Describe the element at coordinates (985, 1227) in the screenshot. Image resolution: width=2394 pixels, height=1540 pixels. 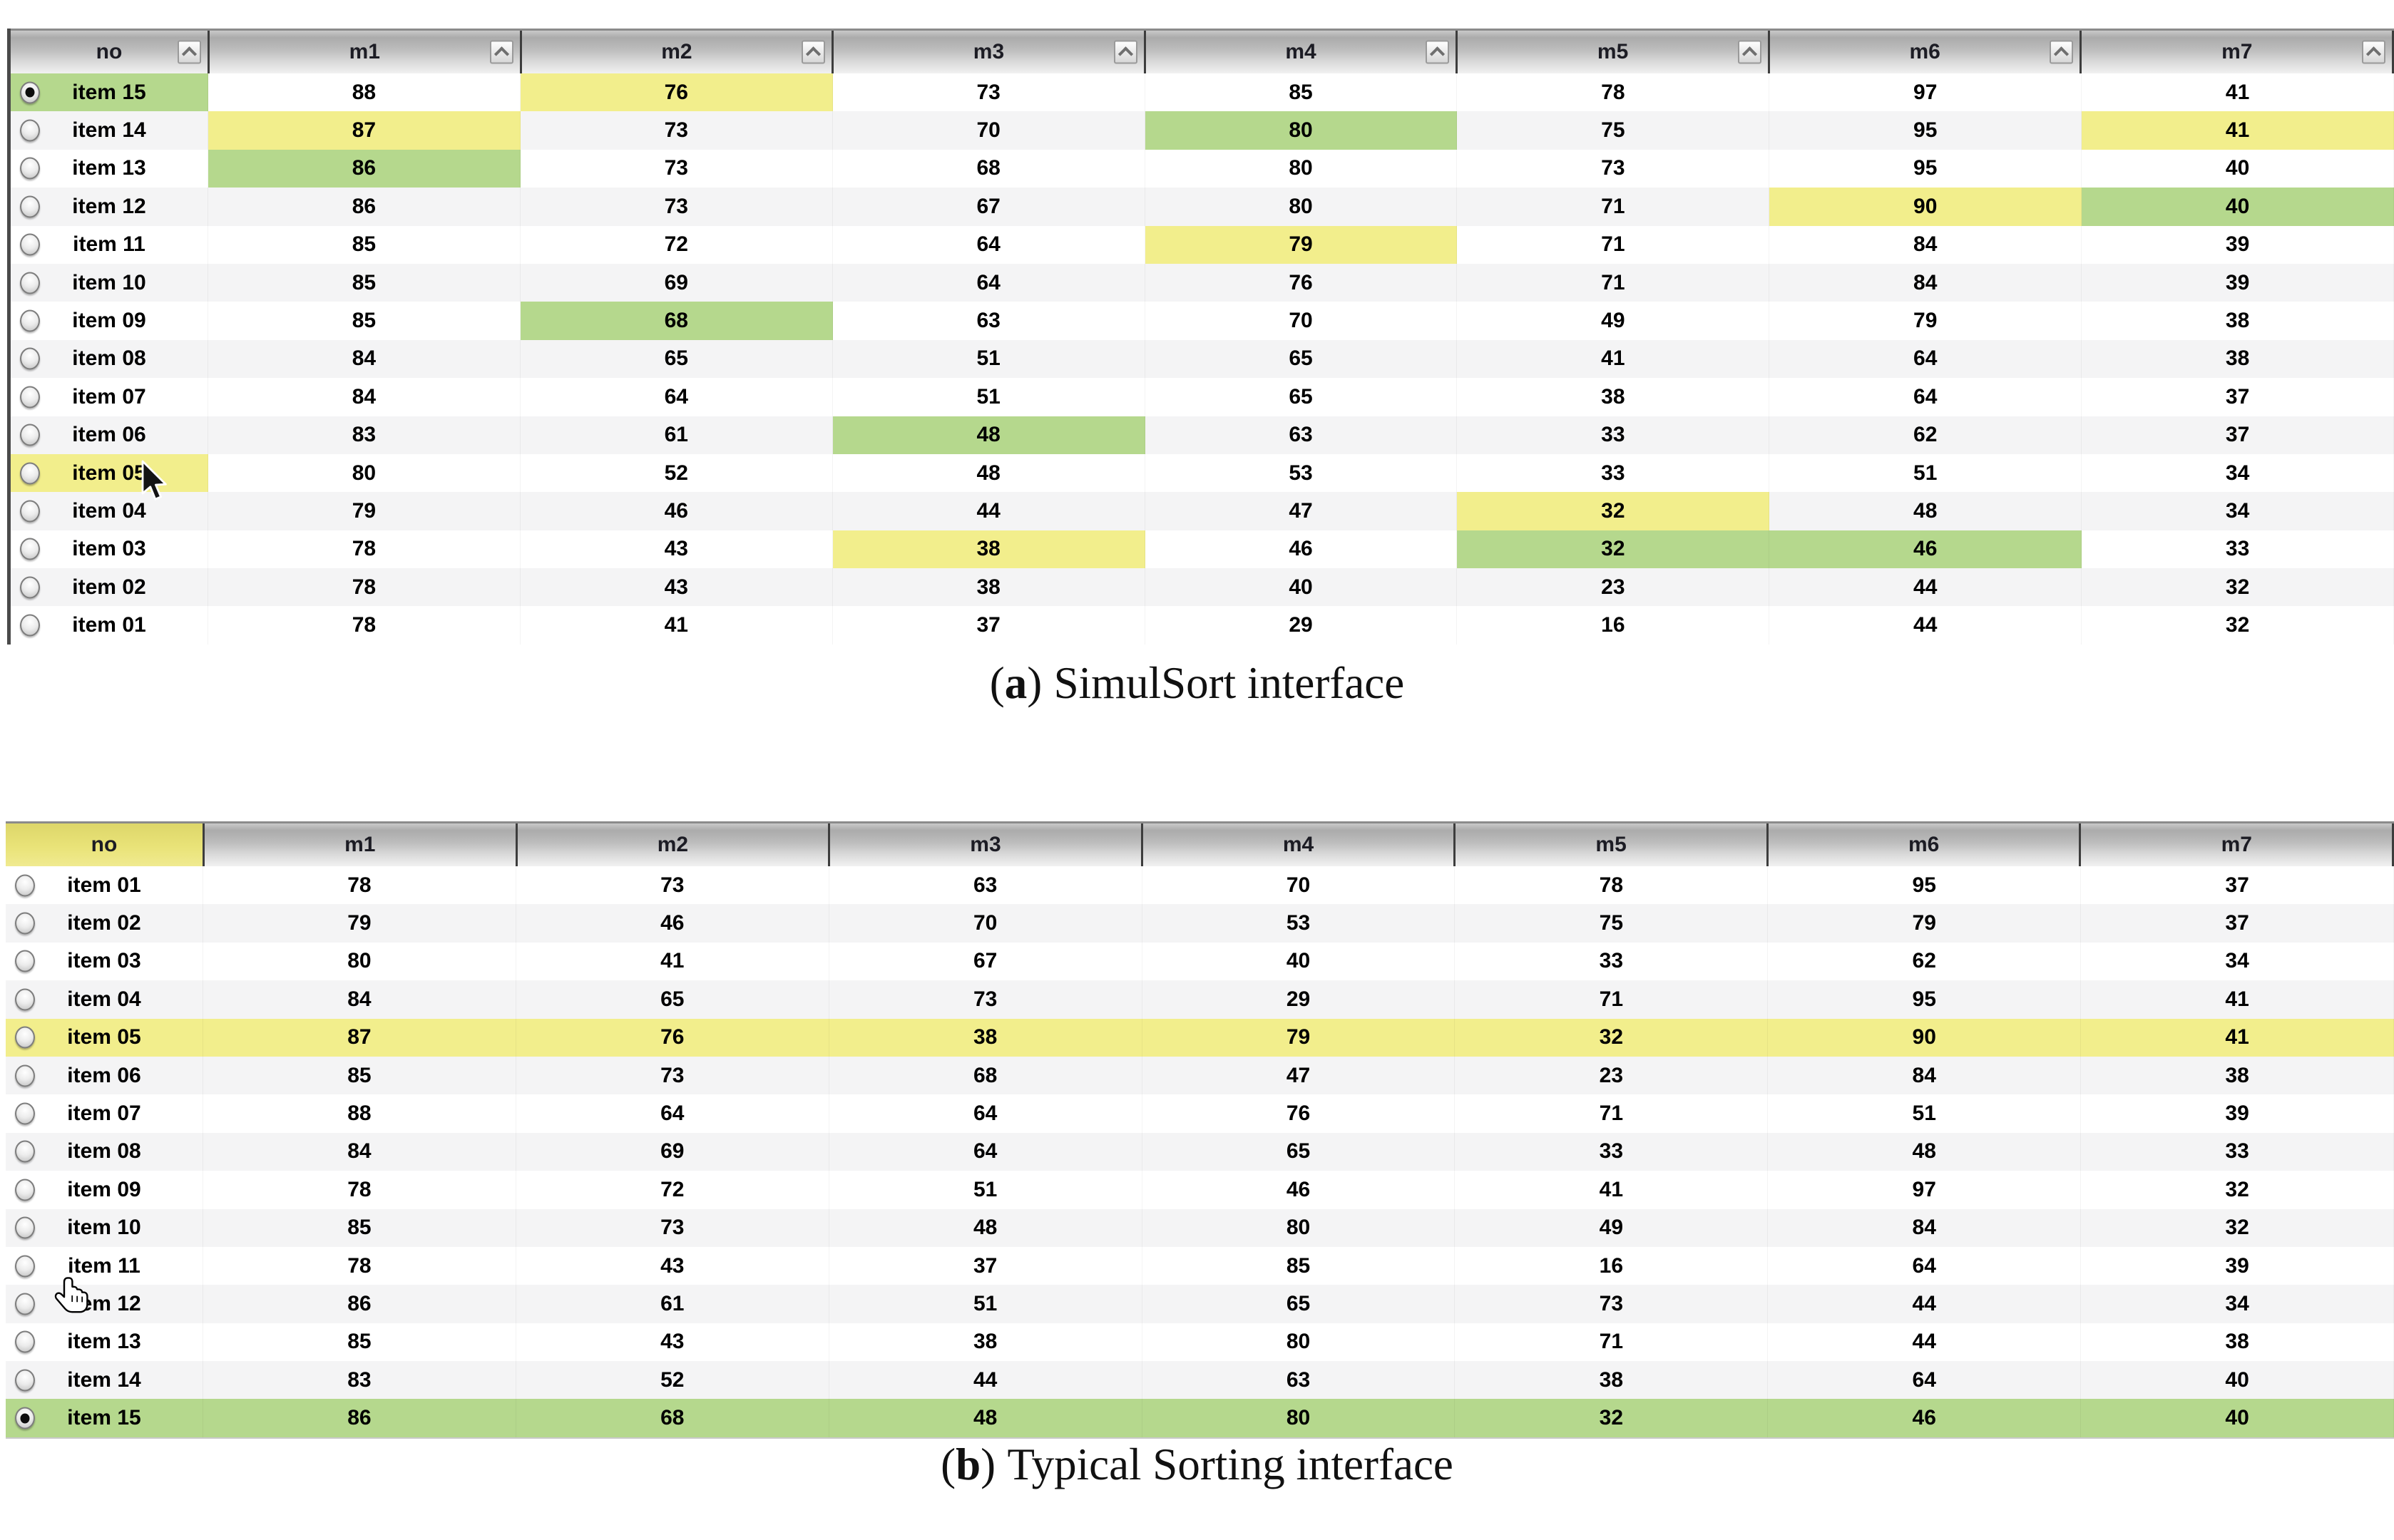
I see `value-cell-m3: 48` at that location.